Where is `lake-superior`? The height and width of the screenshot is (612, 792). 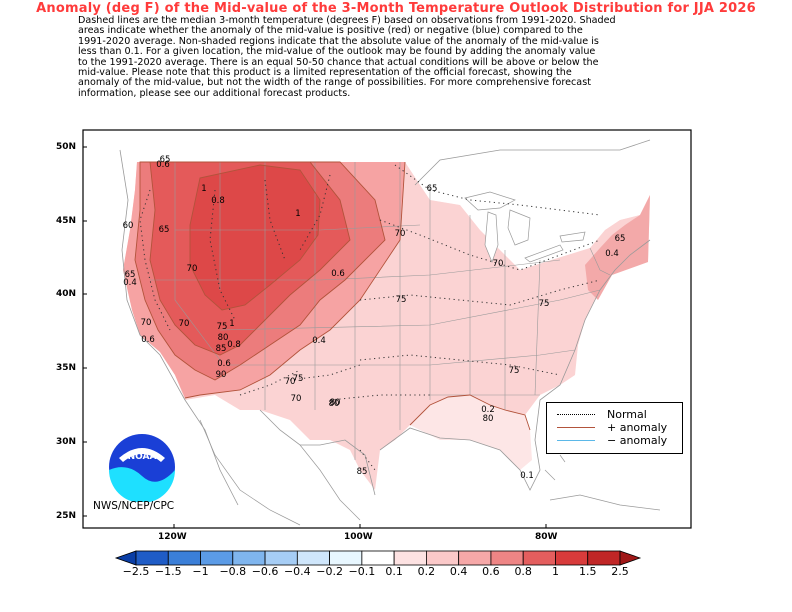 lake-superior is located at coordinates (490, 201).